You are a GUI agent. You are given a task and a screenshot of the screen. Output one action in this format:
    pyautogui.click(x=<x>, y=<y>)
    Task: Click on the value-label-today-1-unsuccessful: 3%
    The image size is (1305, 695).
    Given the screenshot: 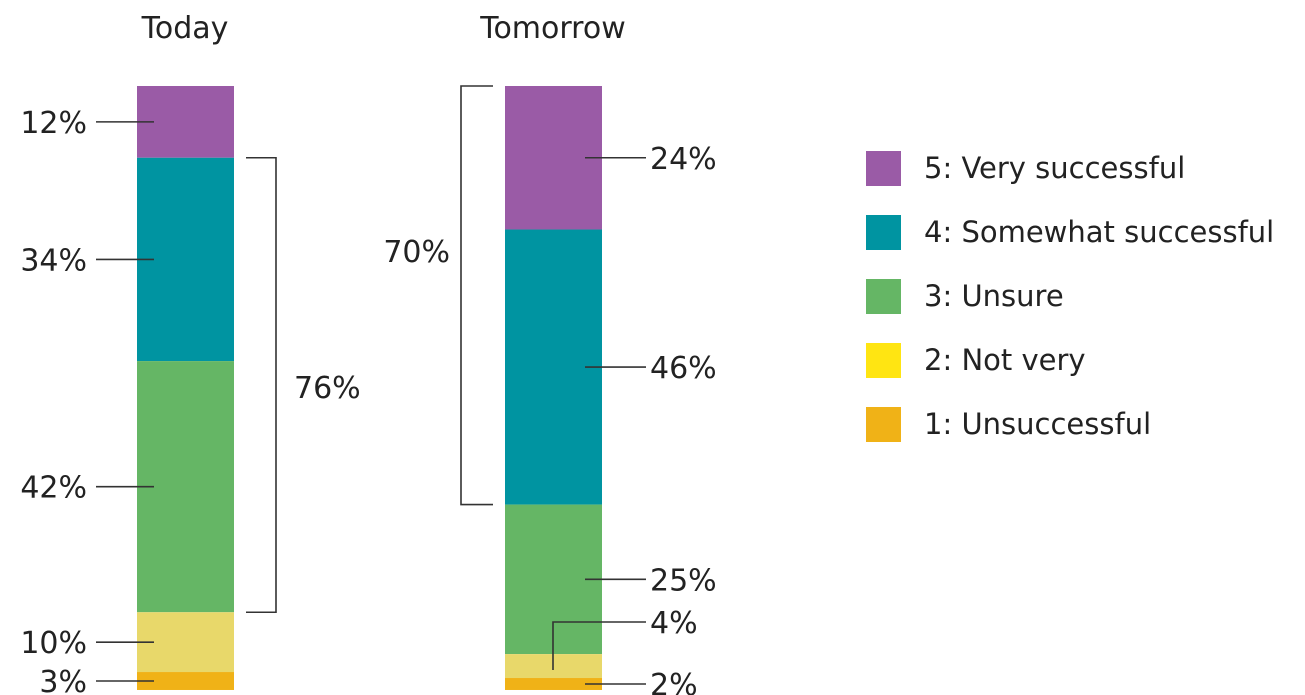 What is the action you would take?
    pyautogui.click(x=63, y=680)
    